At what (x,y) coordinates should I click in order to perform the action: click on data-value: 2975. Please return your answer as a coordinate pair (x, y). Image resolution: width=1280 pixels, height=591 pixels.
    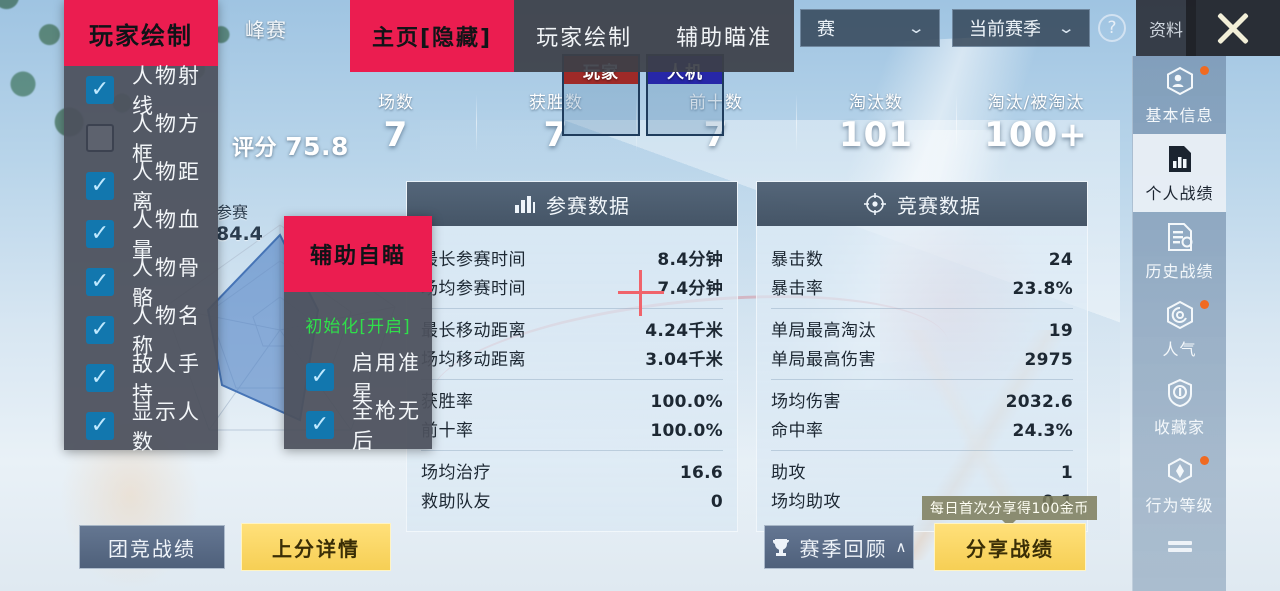
    Looking at the image, I should click on (1048, 360).